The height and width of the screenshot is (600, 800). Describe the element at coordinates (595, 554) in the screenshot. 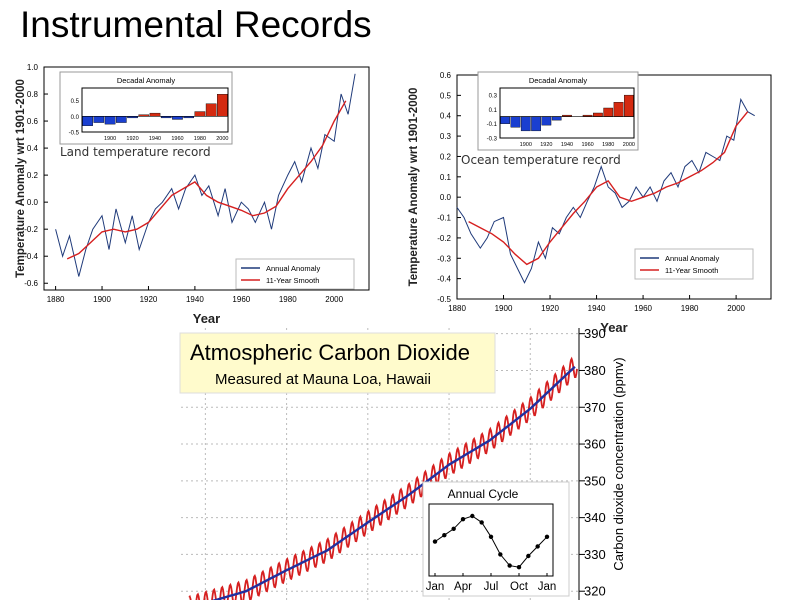

I see `co2-y-tick-label: 330` at that location.